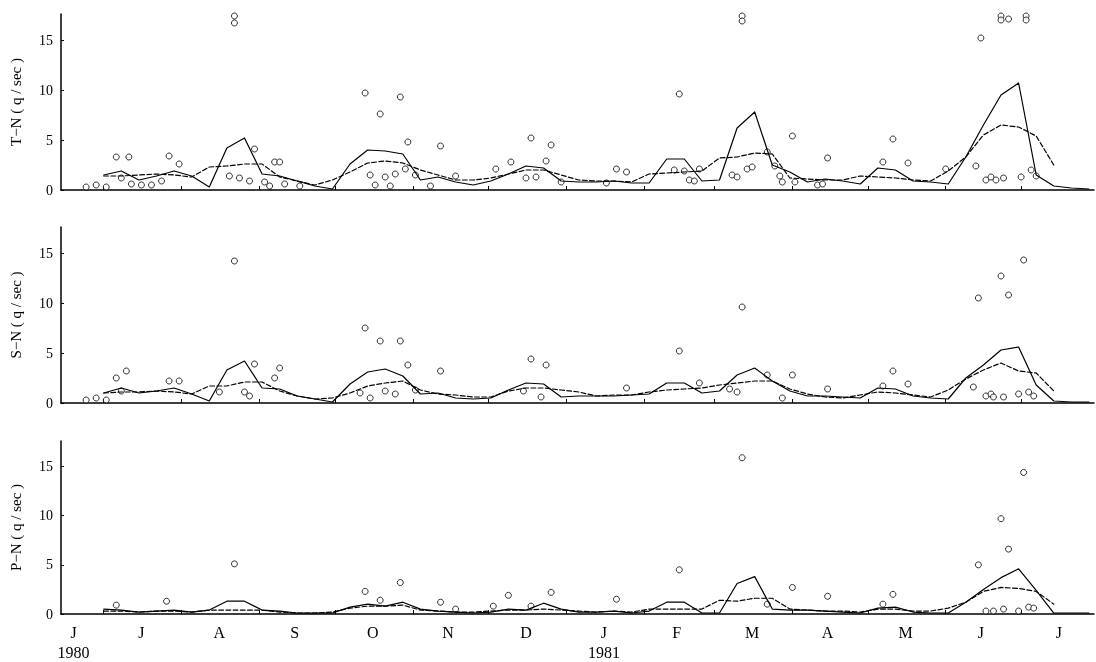  Describe the element at coordinates (526, 632) in the screenshot. I see `x-tick-label: D` at that location.